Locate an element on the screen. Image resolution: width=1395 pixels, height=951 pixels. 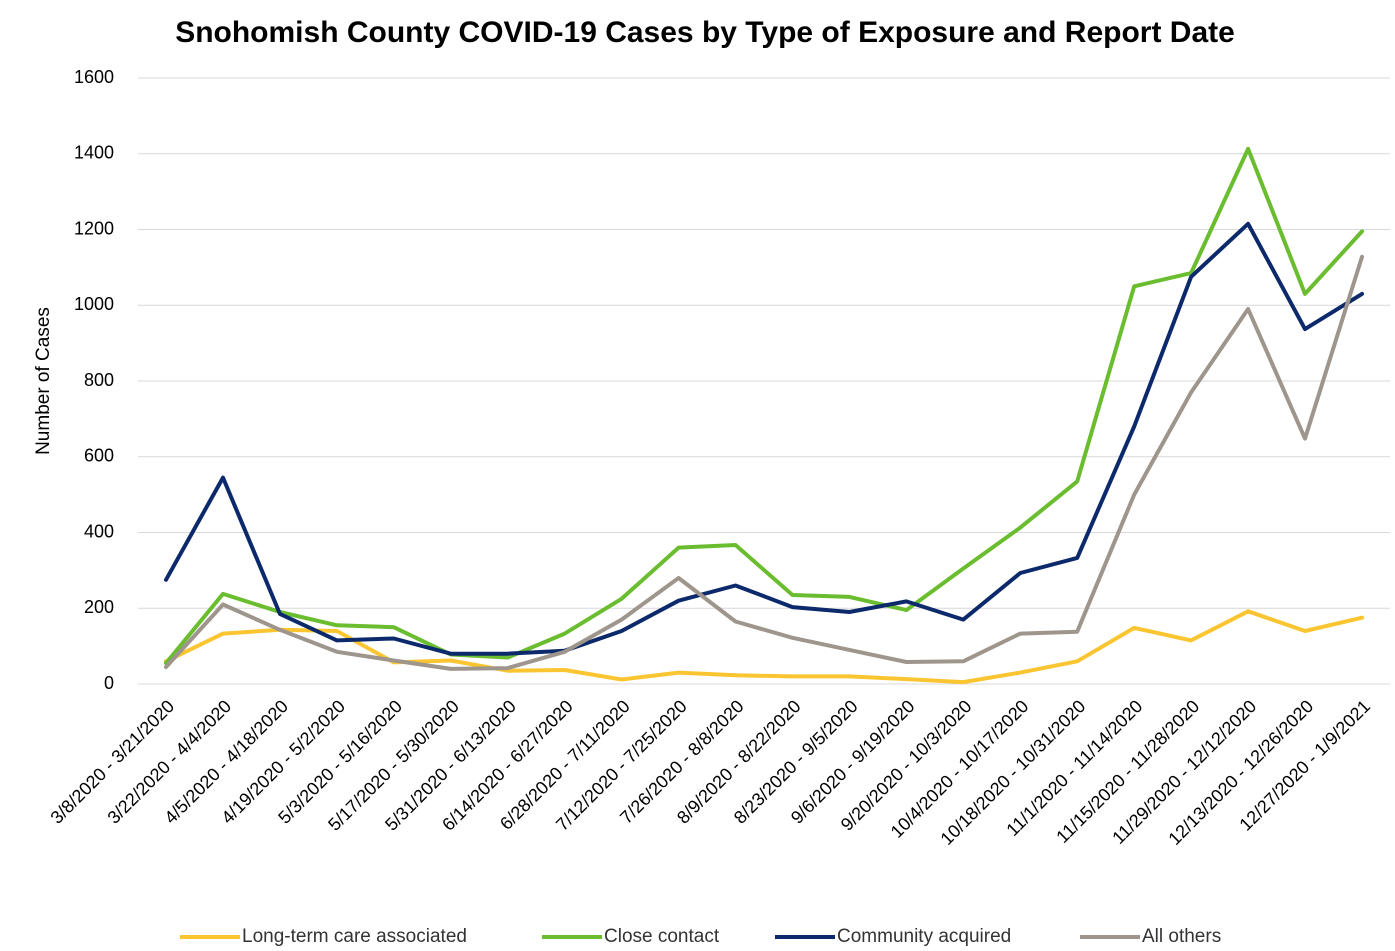
legend-label: Close contact is located at coordinates (662, 936).